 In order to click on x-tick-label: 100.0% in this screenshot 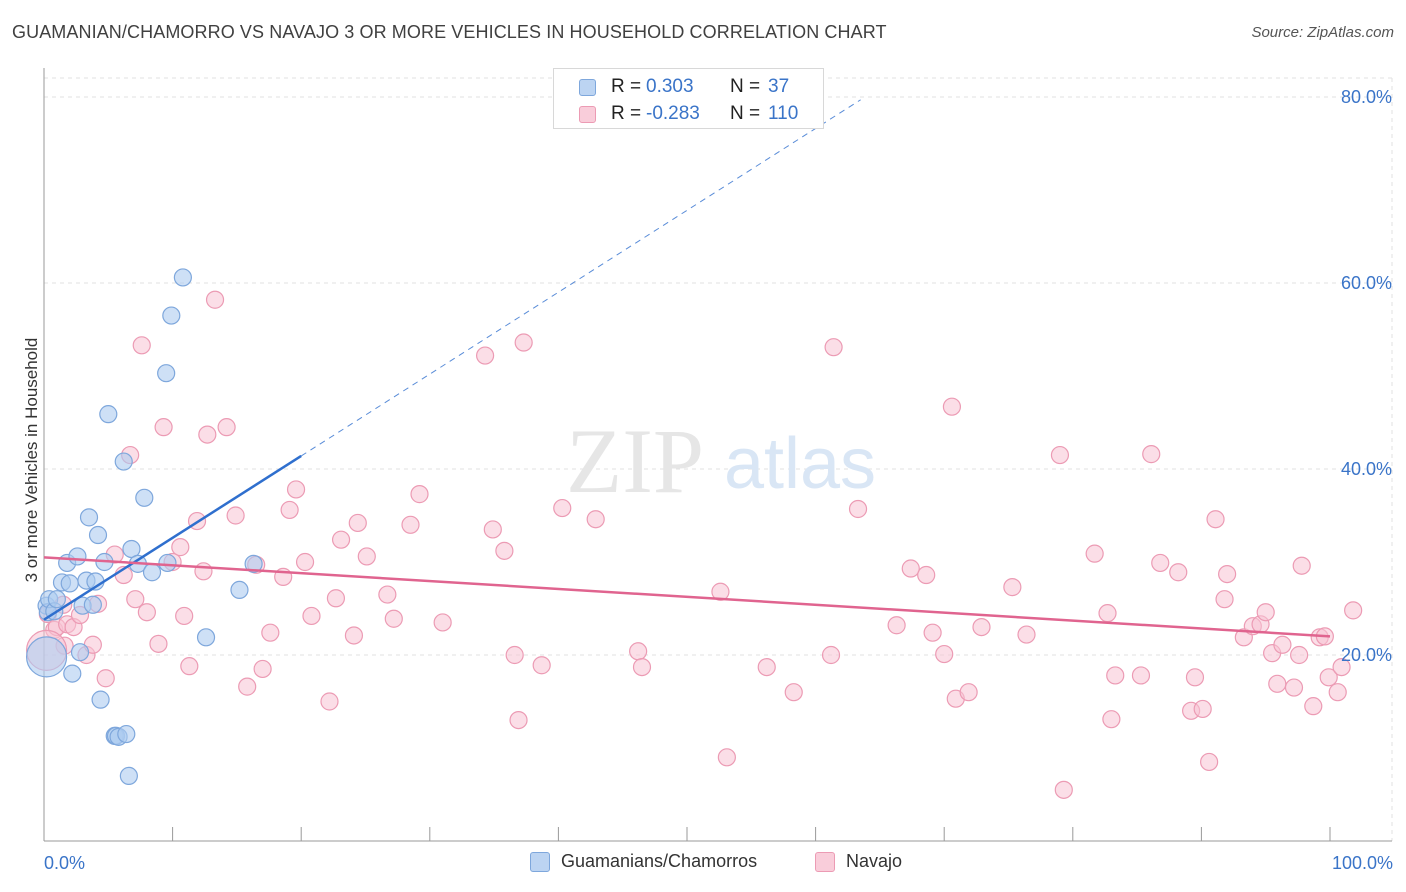, I will do `click(1362, 863)`.